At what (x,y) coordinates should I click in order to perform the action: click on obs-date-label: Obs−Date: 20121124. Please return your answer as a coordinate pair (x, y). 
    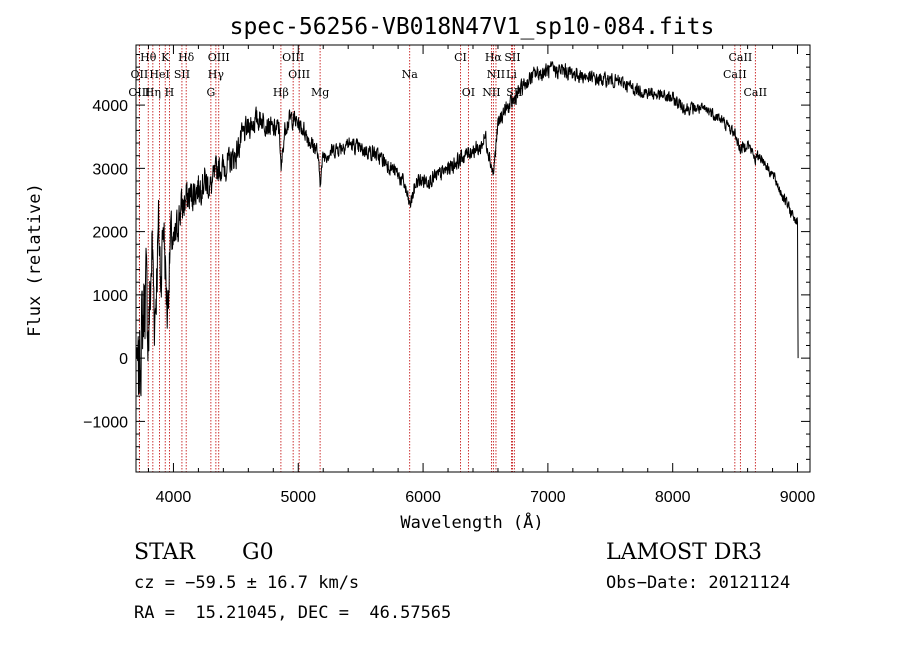
    Looking at the image, I should click on (698, 583).